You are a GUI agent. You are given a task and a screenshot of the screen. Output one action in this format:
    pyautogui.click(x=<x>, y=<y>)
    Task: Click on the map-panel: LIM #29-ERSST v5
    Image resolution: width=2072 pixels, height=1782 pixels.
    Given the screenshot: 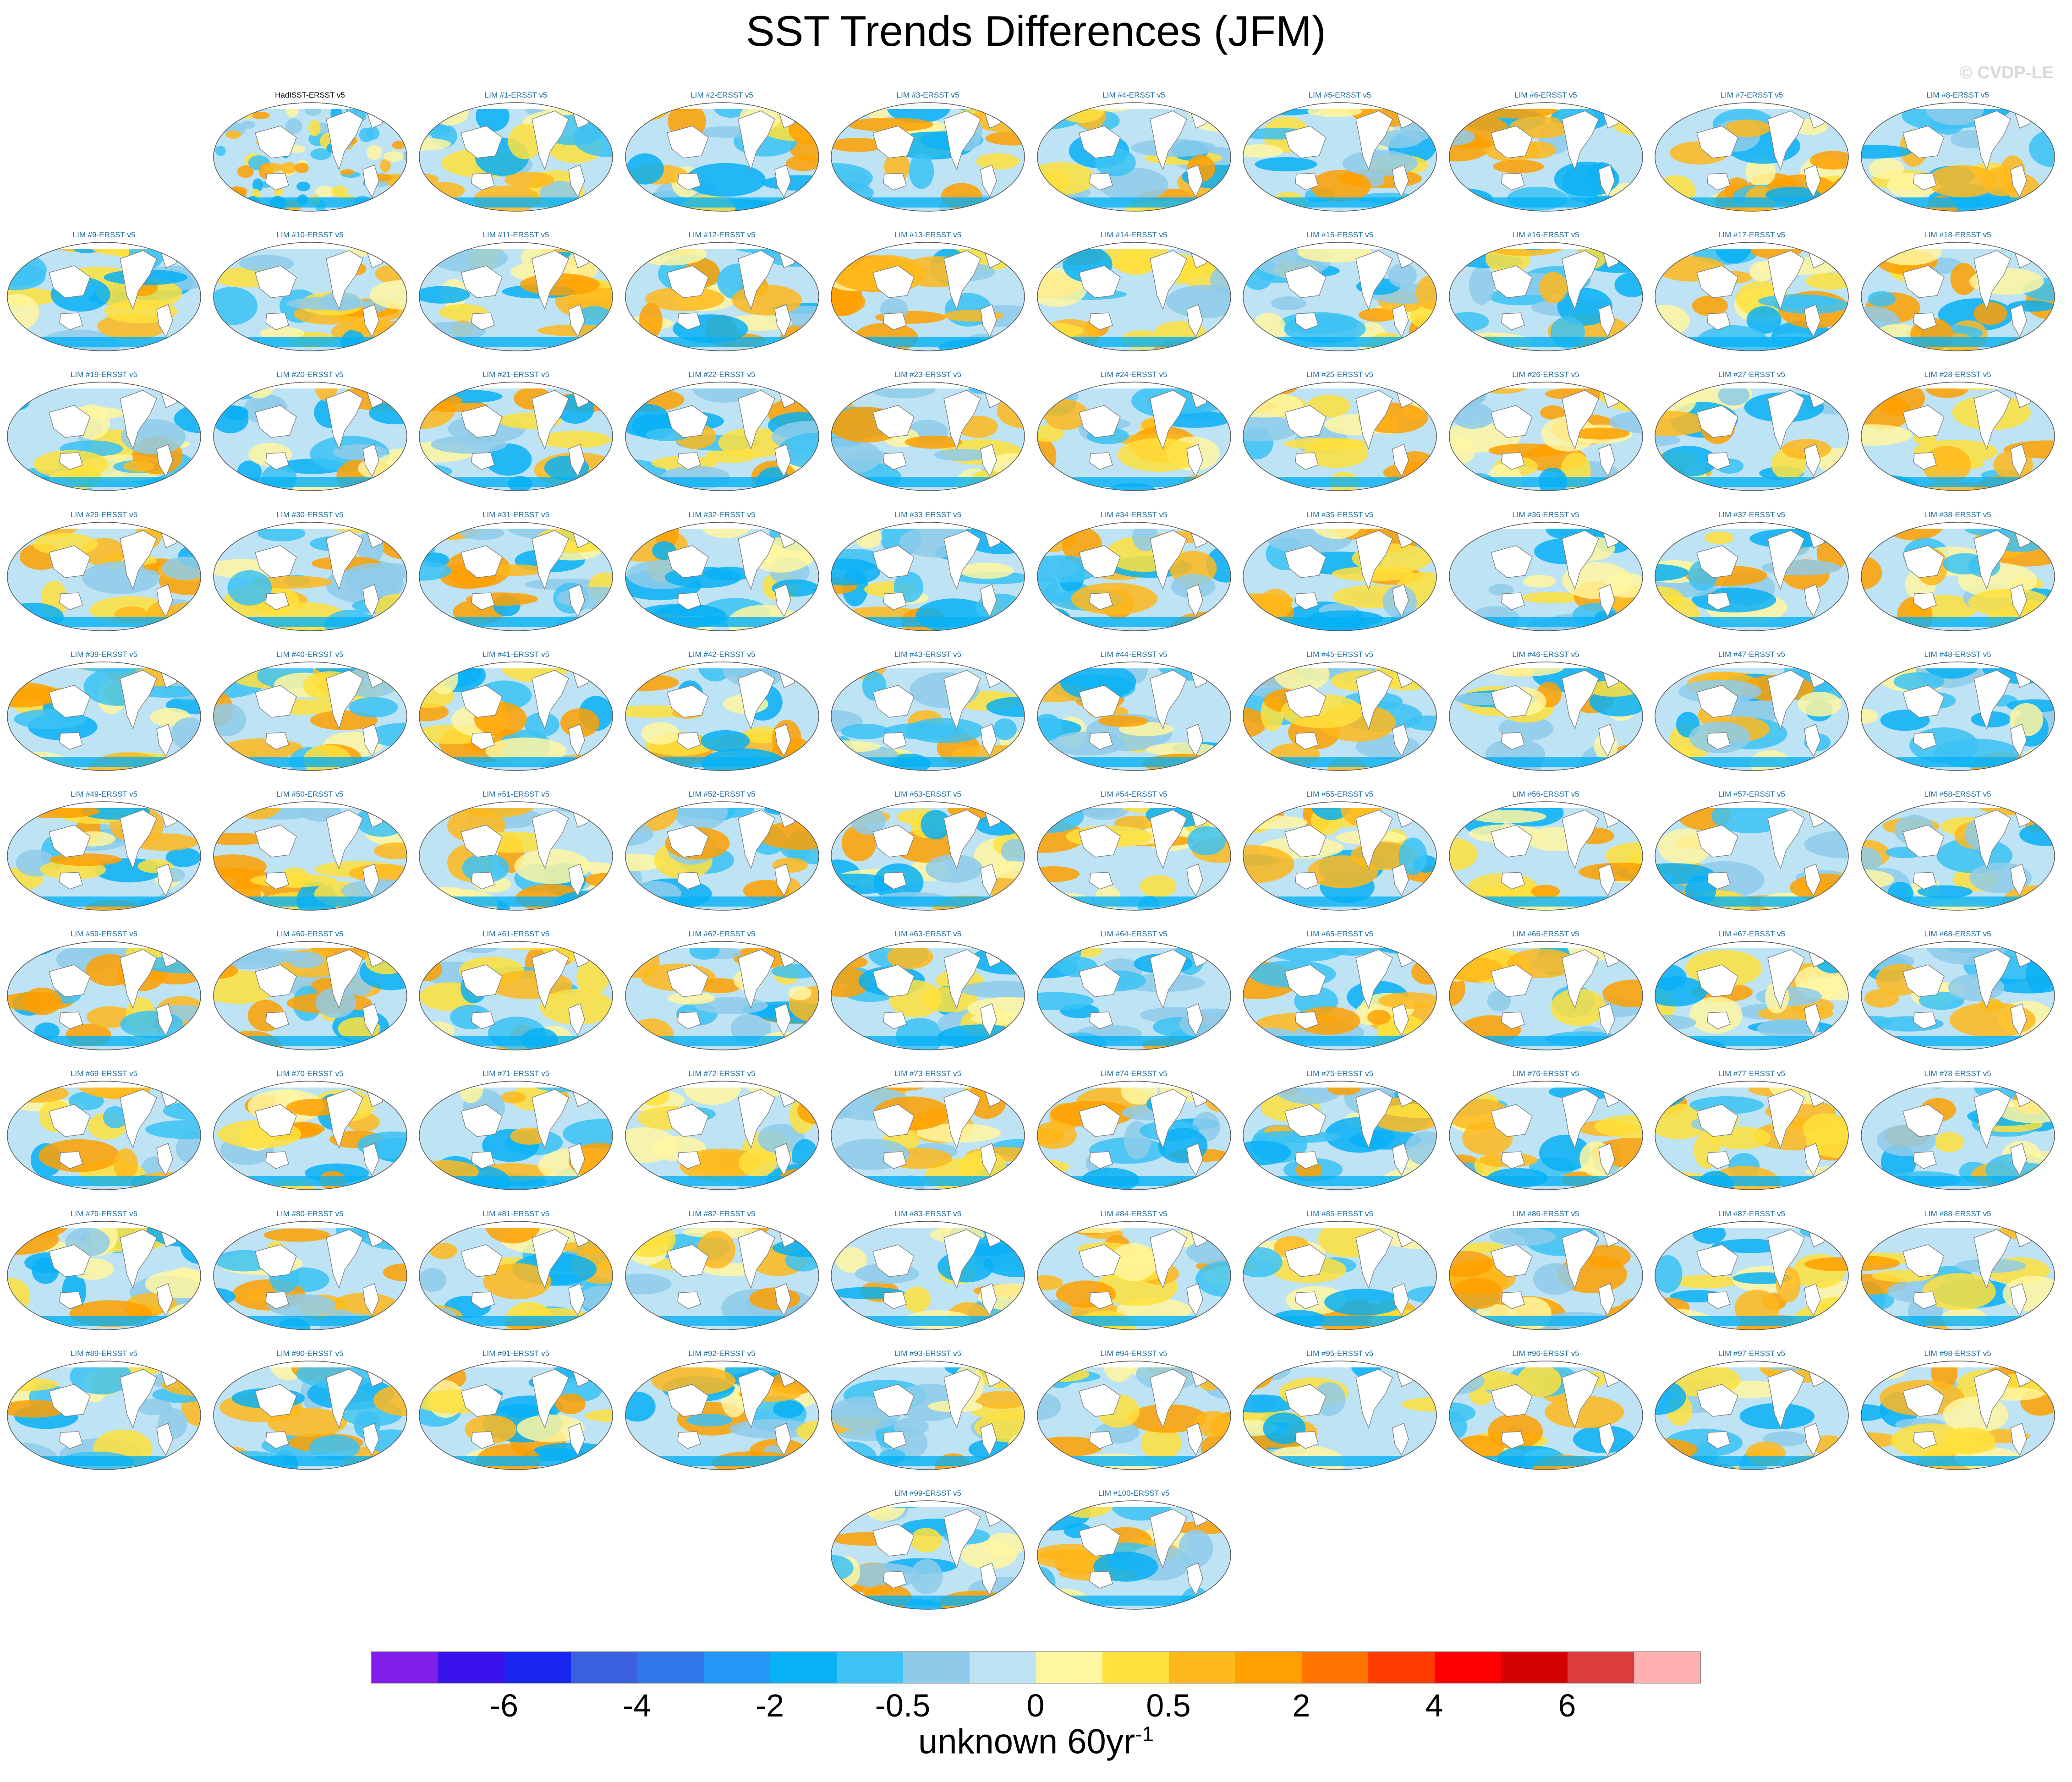 What is the action you would take?
    pyautogui.click(x=104, y=572)
    